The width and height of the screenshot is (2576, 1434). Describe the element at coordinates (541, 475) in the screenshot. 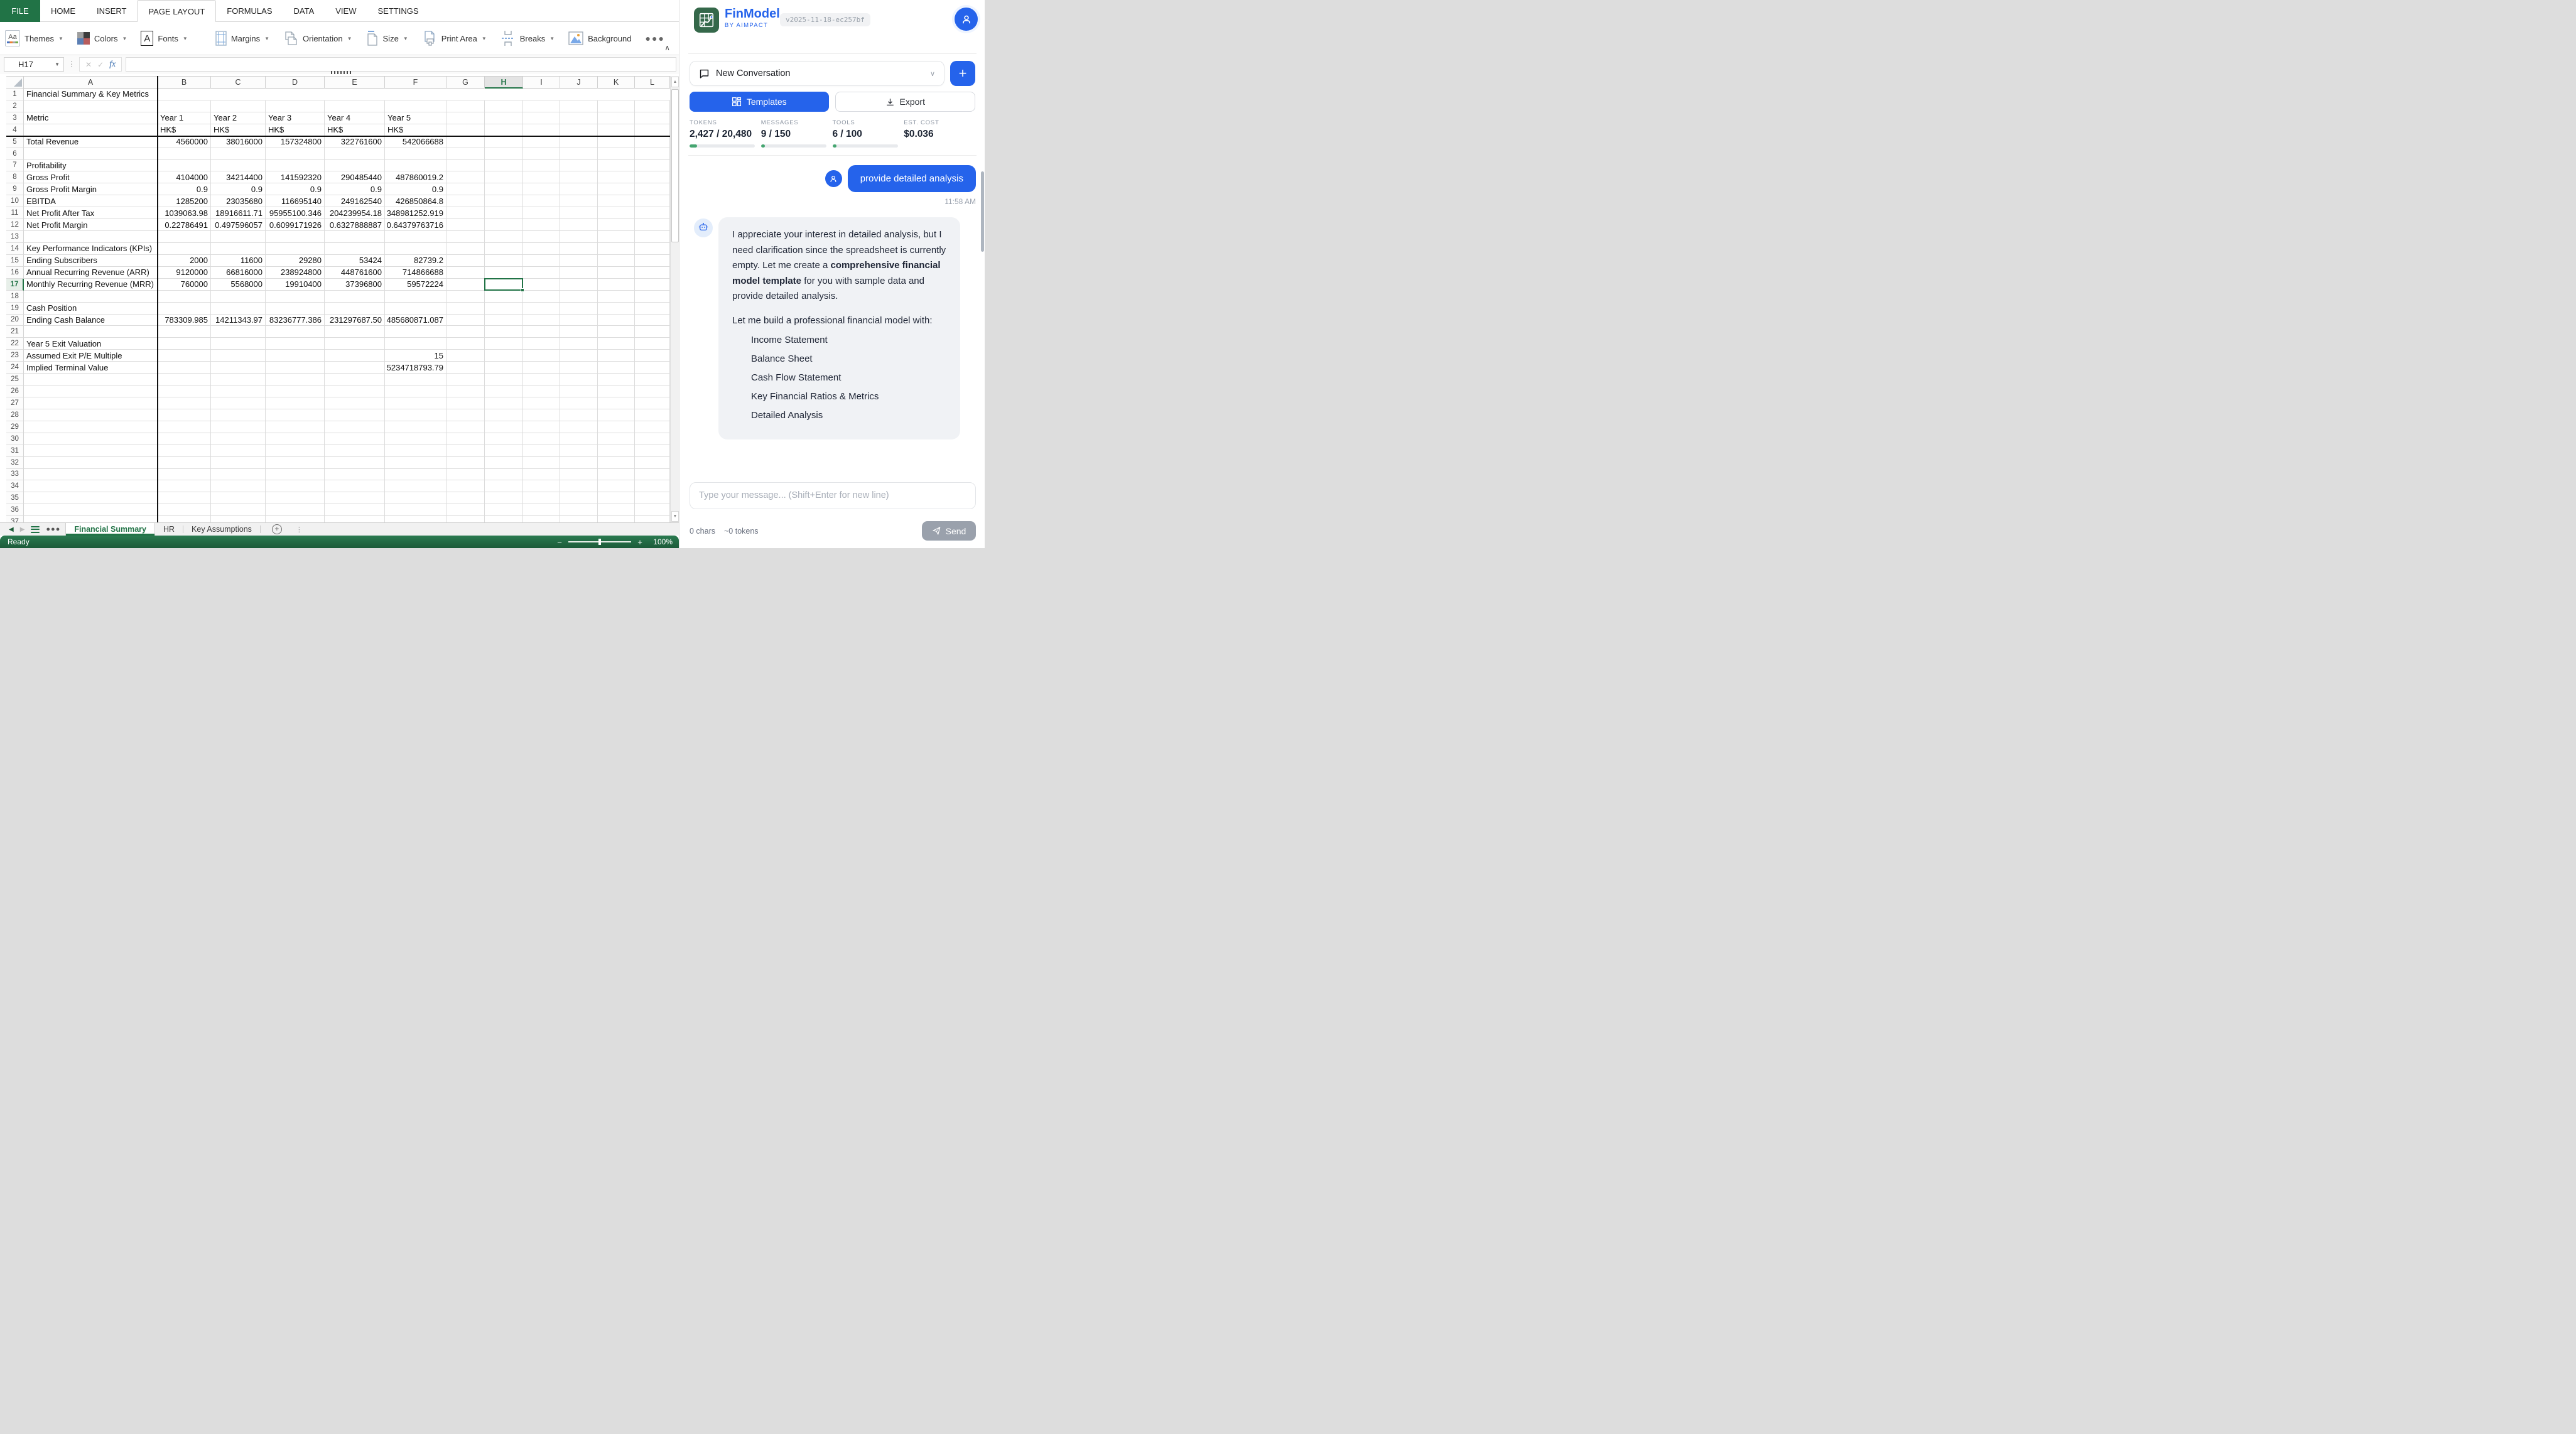

I see `cell-I33` at that location.